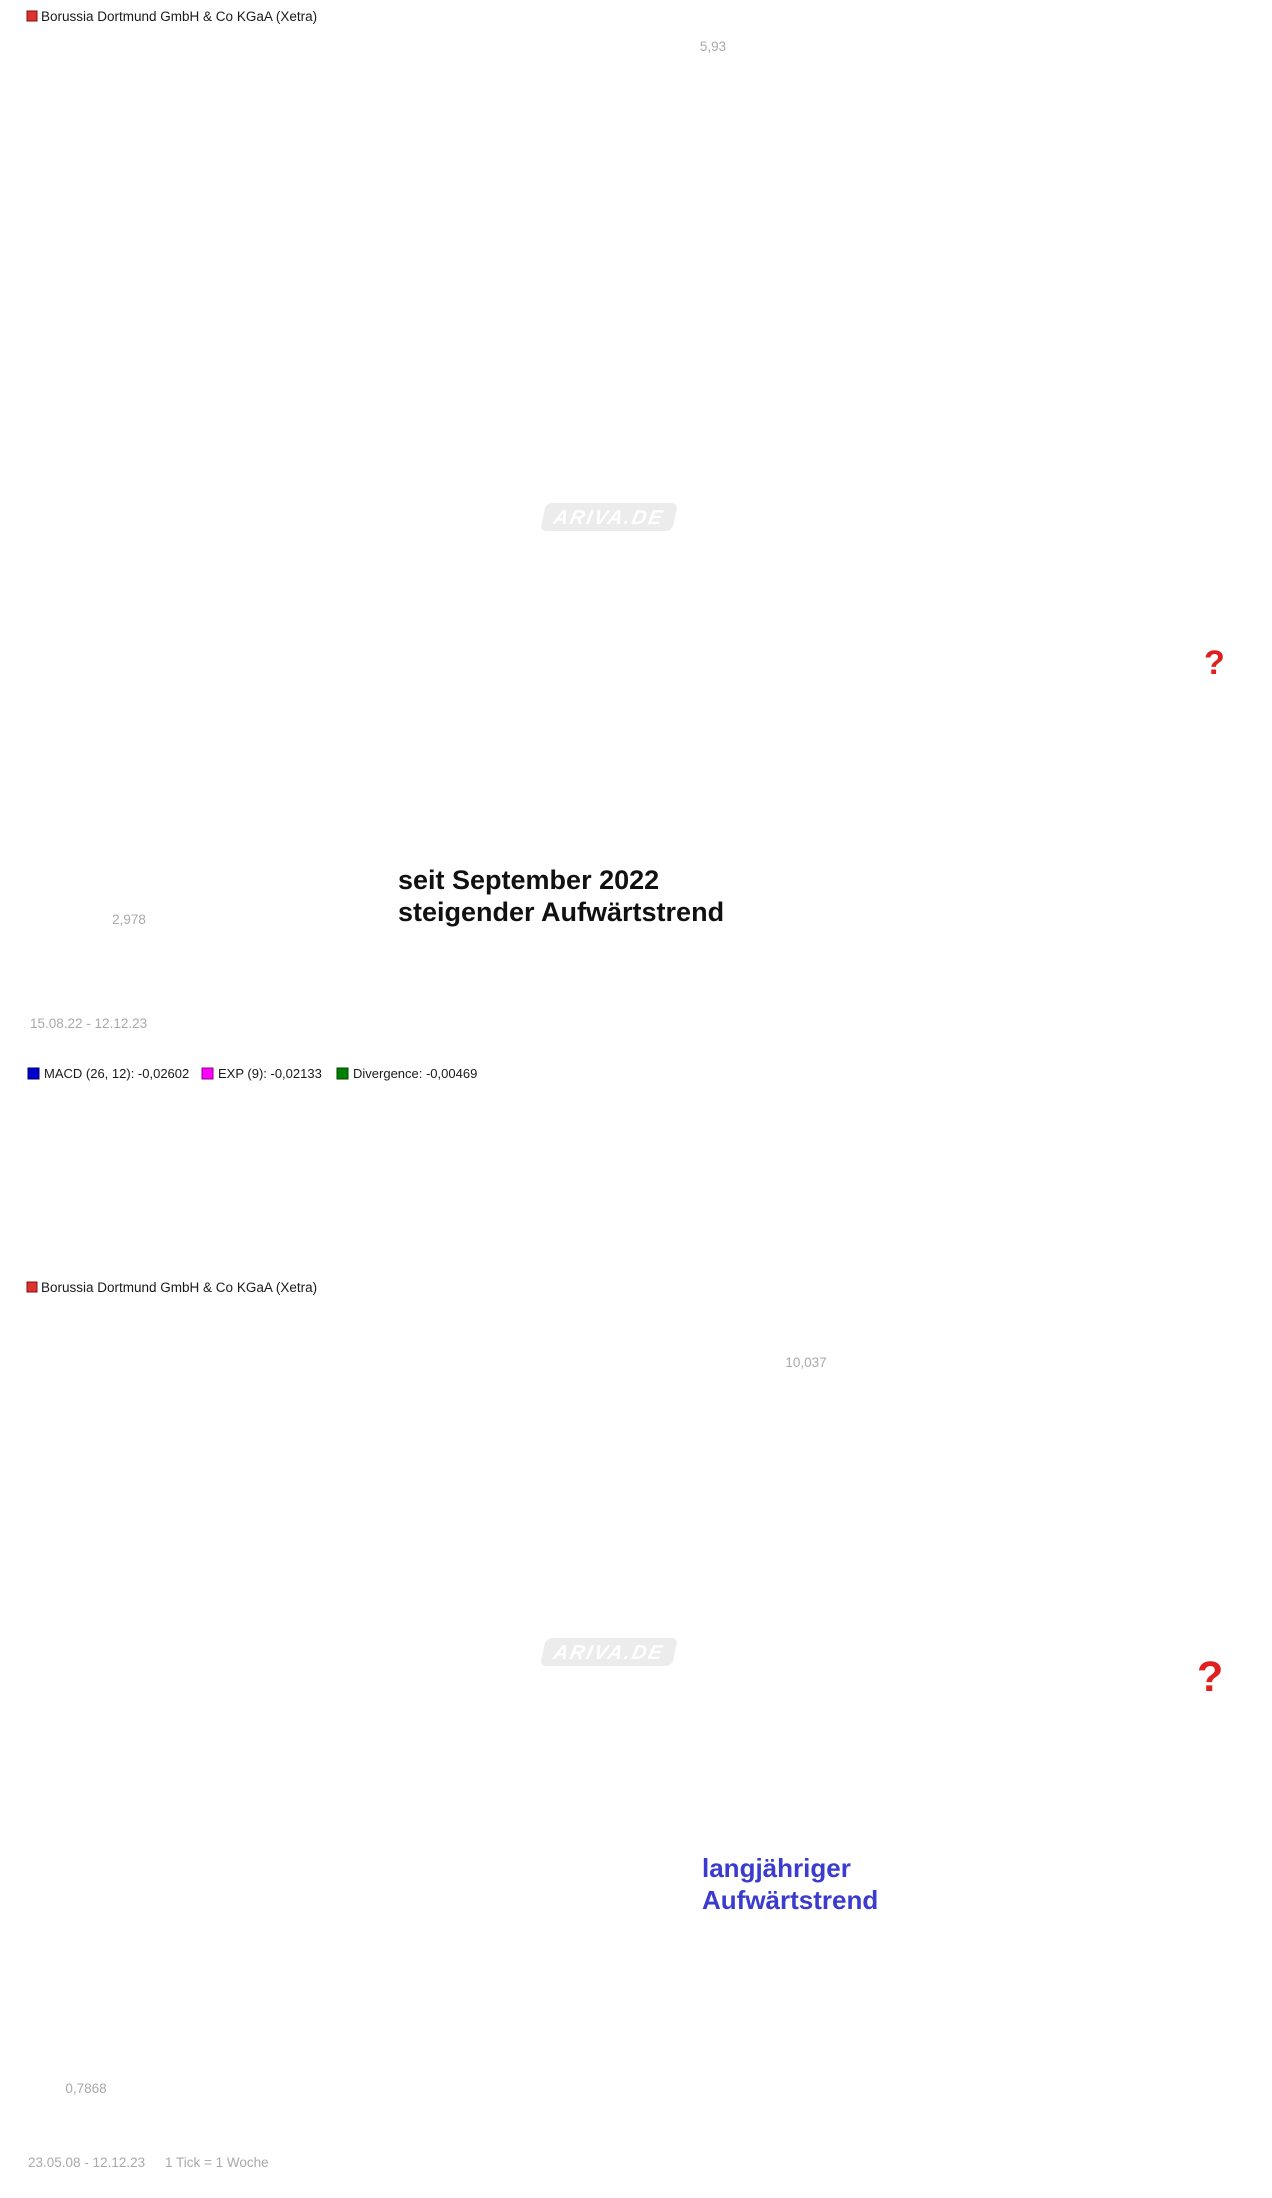 This screenshot has height=2198, width=1272. What do you see at coordinates (776, 1868) in the screenshot?
I see `weekly-annotation-line1: langjähriger` at bounding box center [776, 1868].